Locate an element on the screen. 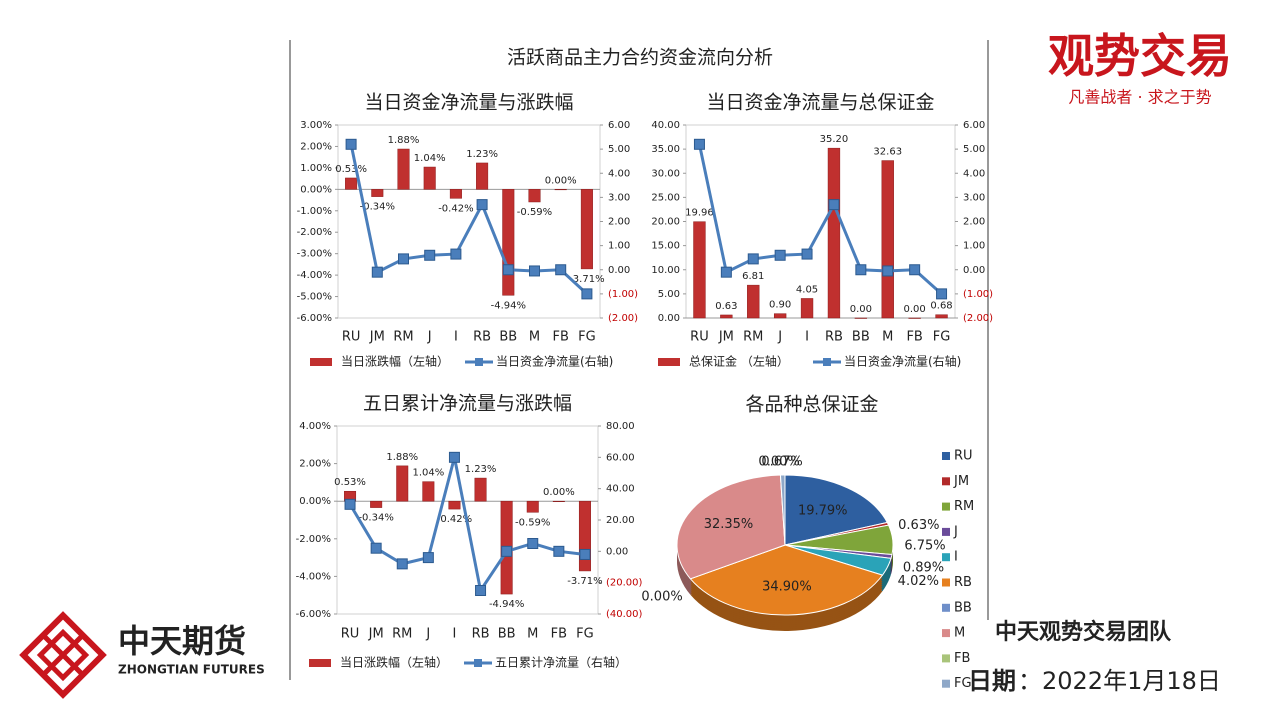  x-tick-label: RU is located at coordinates (351, 337).